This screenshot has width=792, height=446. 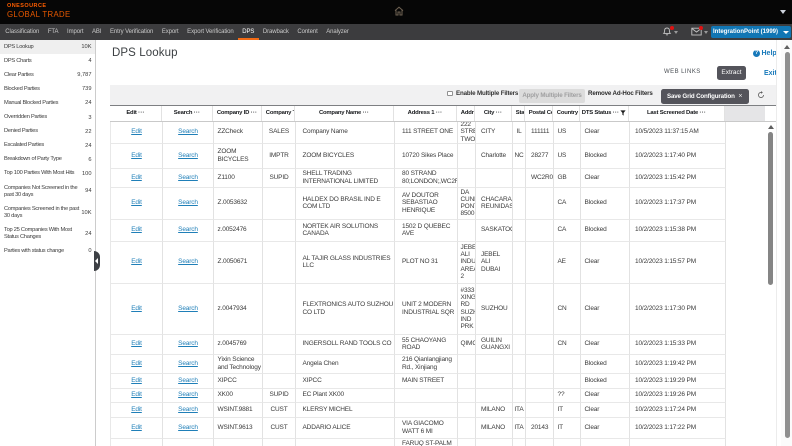 What do you see at coordinates (183, 113) in the screenshot?
I see `column-header-label: Search` at bounding box center [183, 113].